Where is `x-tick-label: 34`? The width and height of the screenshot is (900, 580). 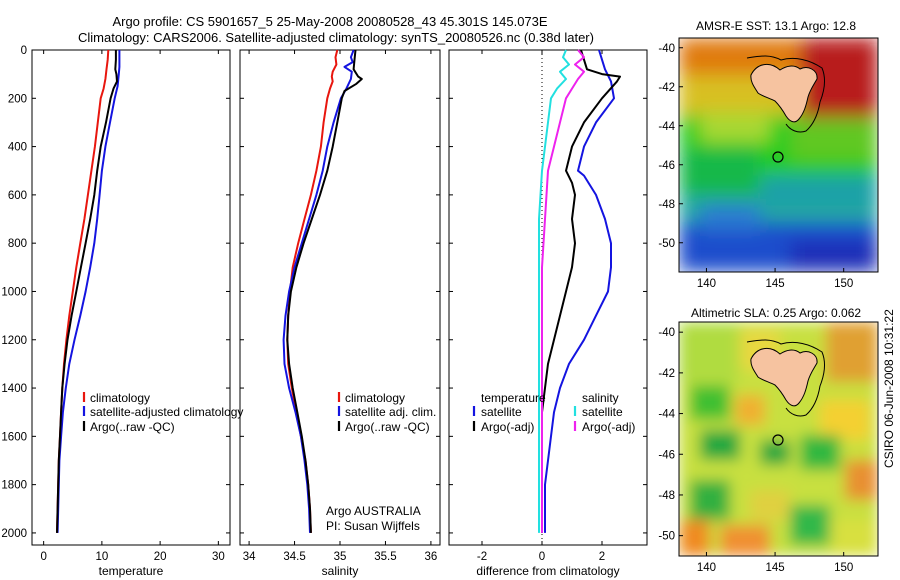 x-tick-label: 34 is located at coordinates (249, 557).